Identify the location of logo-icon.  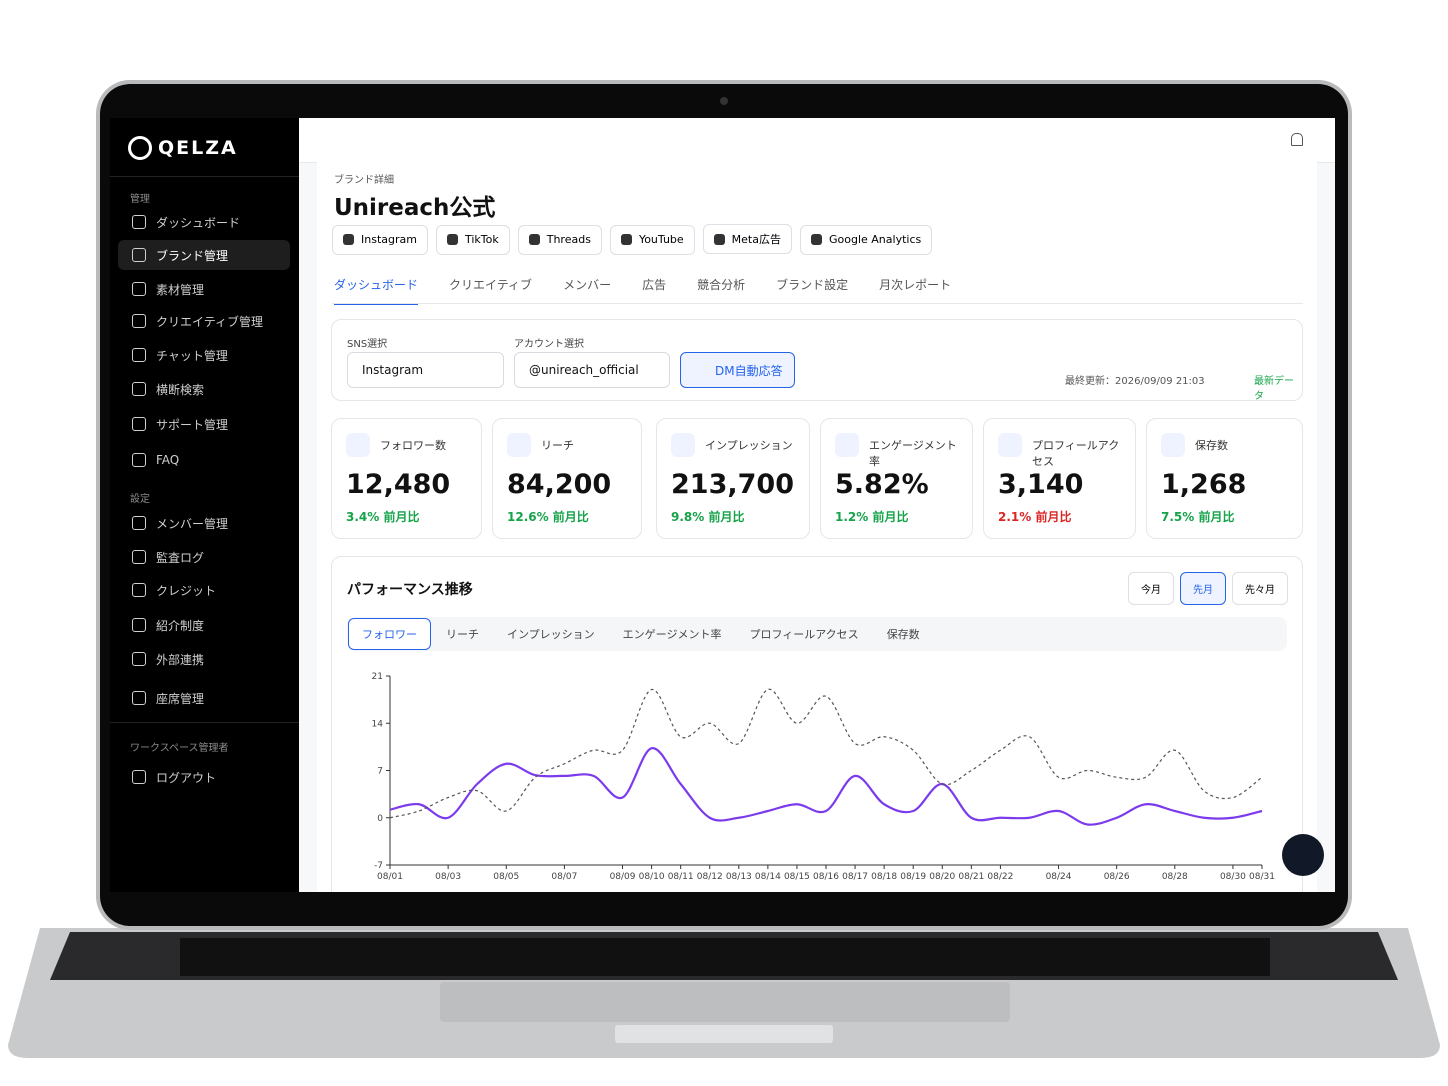
(140, 148).